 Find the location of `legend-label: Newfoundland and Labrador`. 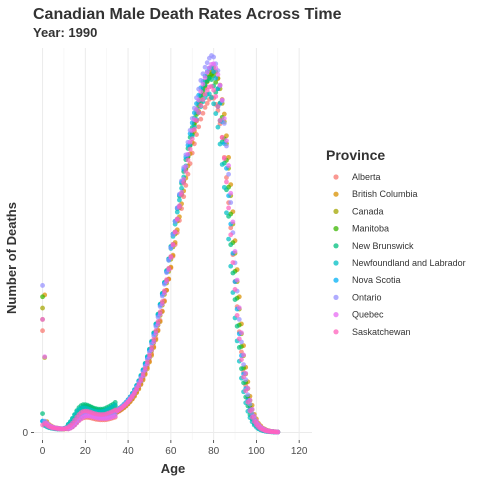

legend-label: Newfoundland and Labrador is located at coordinates (409, 263).